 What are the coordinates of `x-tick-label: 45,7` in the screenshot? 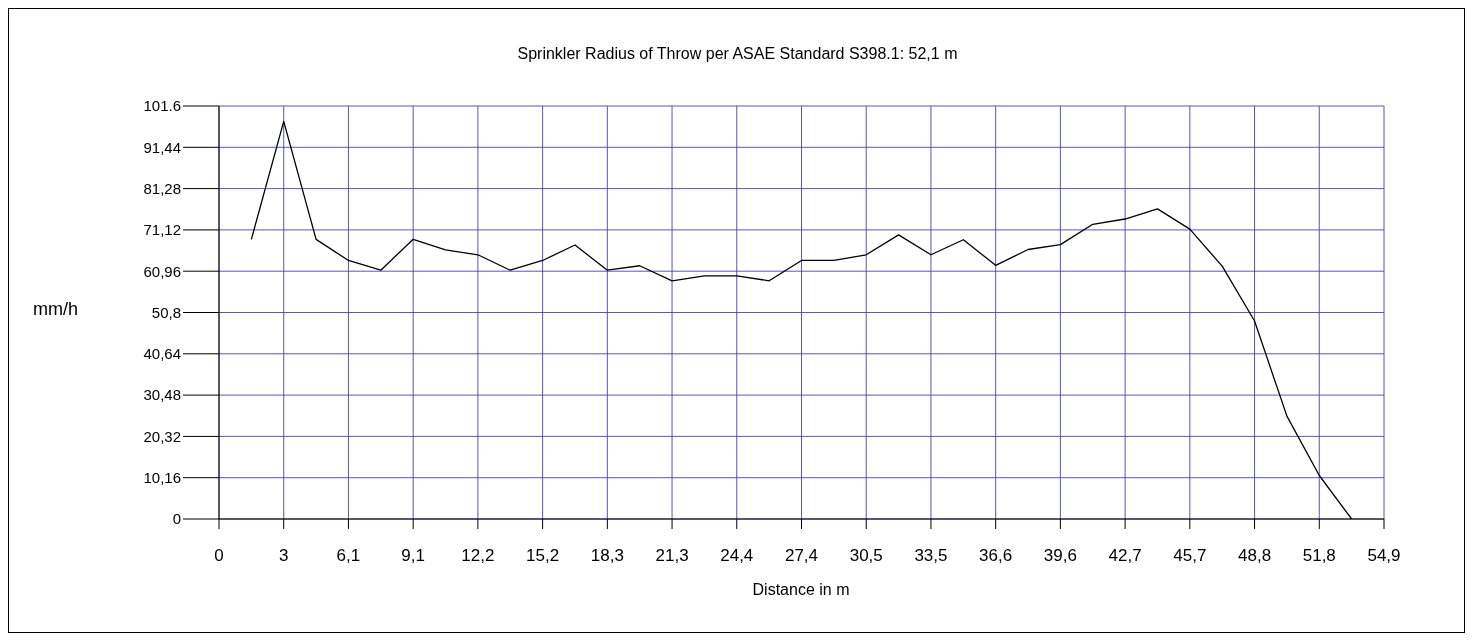 It's located at (1190, 556).